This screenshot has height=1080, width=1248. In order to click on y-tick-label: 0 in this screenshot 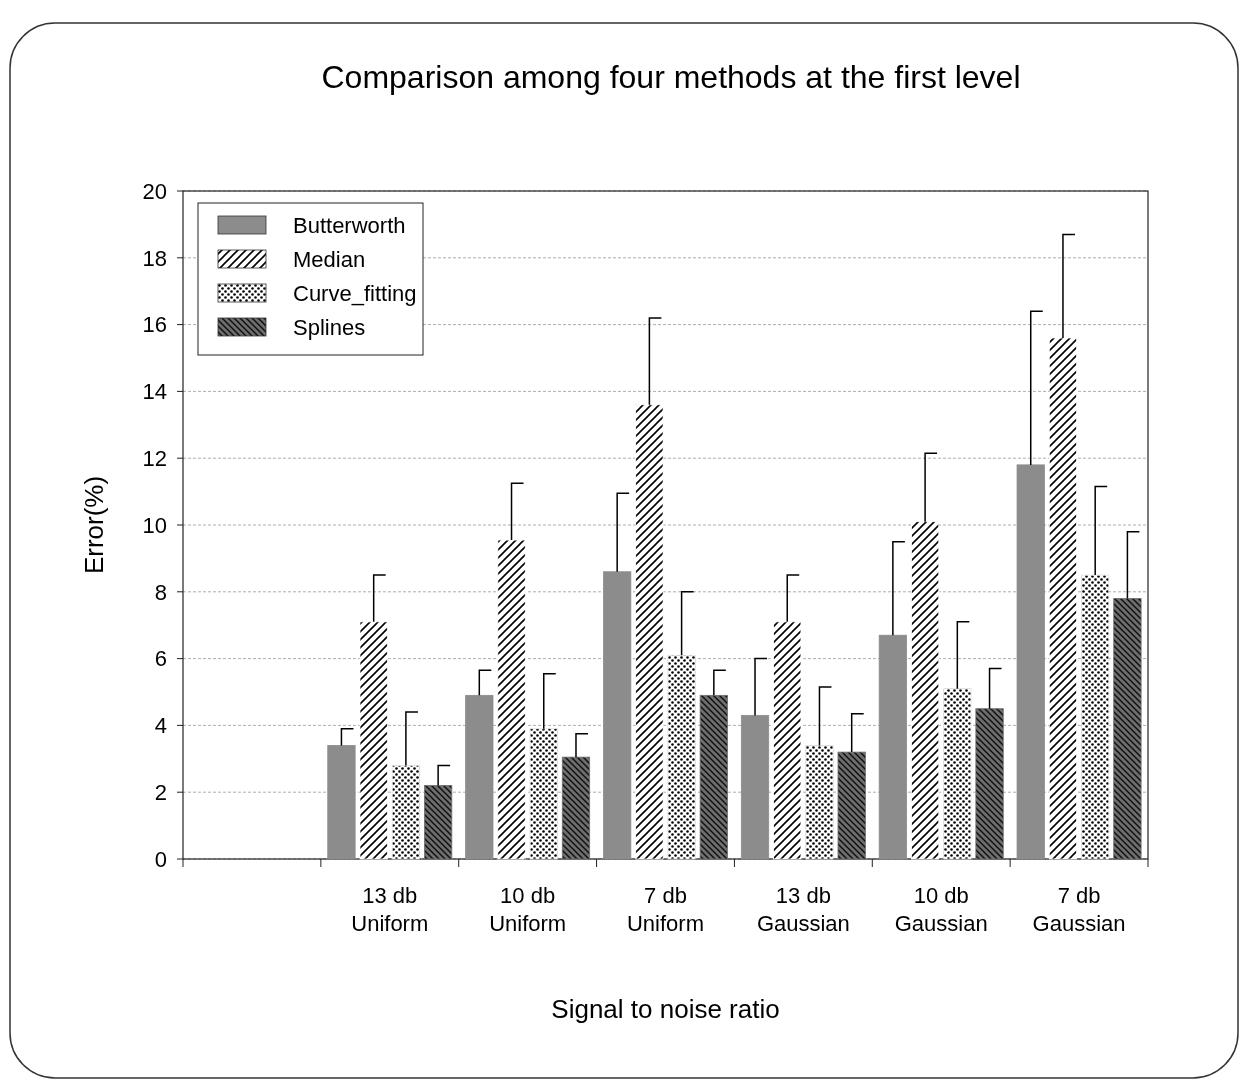, I will do `click(160, 859)`.